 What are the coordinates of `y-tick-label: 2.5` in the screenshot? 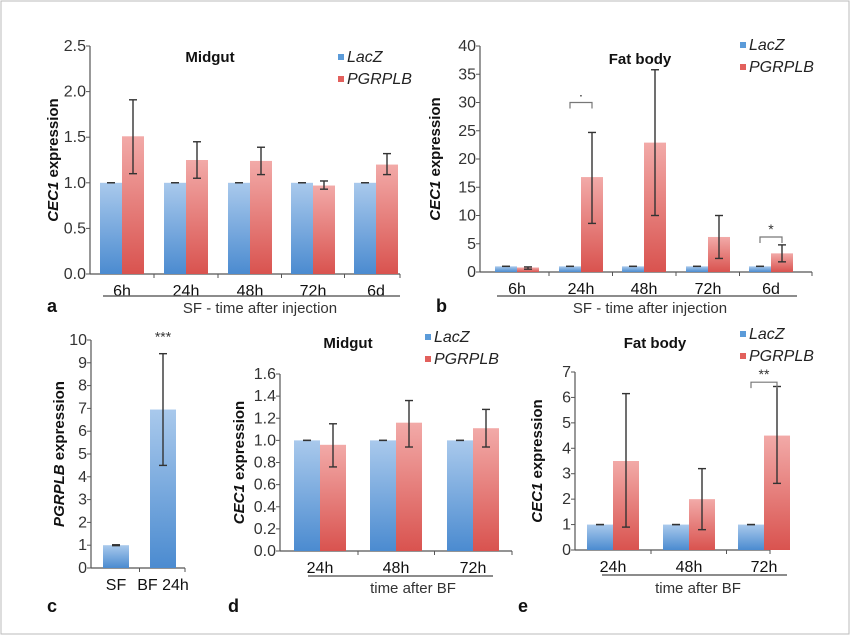 It's located at (75, 46).